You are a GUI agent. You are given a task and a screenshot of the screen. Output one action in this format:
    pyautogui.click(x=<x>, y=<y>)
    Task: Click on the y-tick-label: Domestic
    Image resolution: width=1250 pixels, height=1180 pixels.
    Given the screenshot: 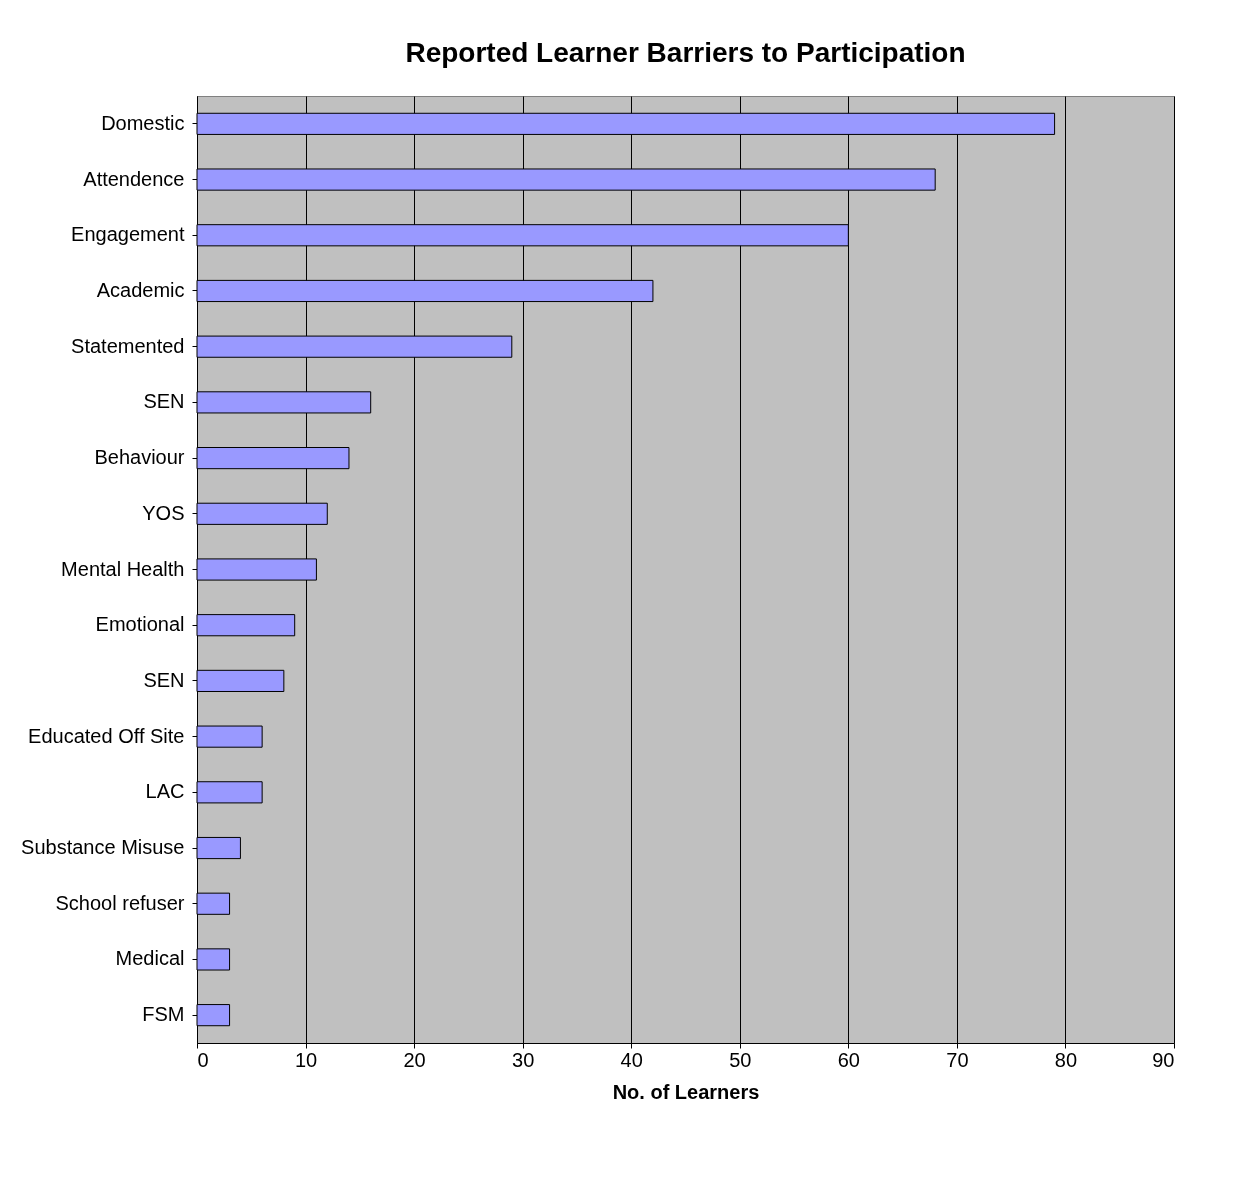 What is the action you would take?
    pyautogui.click(x=143, y=122)
    